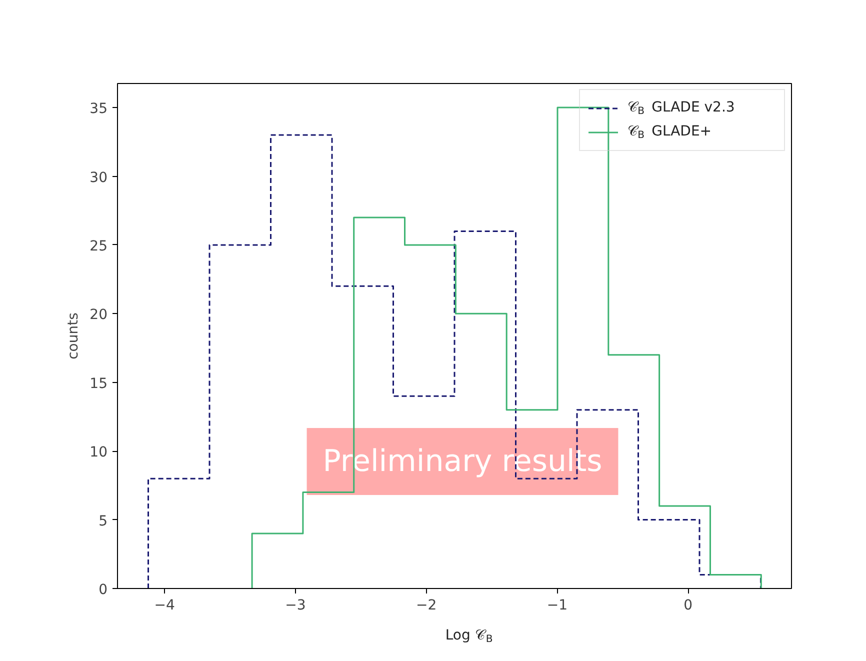 The width and height of the screenshot is (866, 661). What do you see at coordinates (103, 590) in the screenshot?
I see `y-tick-label: 0` at bounding box center [103, 590].